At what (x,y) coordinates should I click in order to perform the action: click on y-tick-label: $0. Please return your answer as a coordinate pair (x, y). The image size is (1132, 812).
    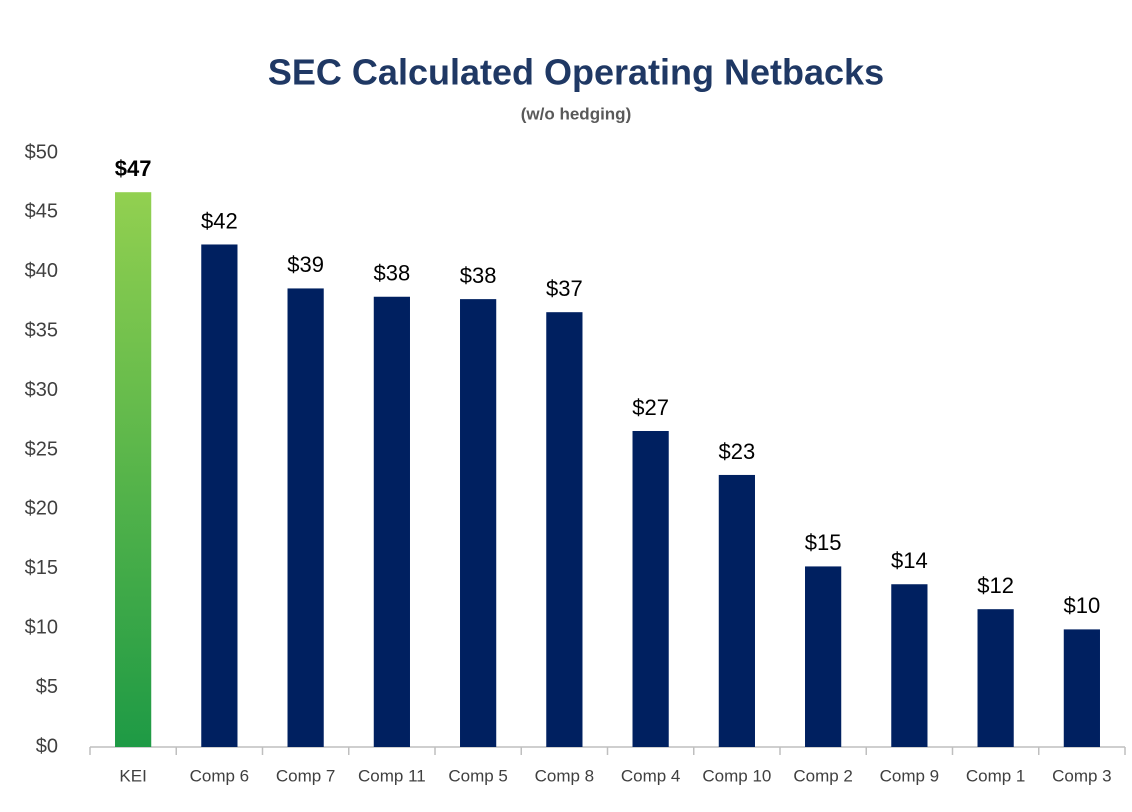
    Looking at the image, I should click on (47, 746).